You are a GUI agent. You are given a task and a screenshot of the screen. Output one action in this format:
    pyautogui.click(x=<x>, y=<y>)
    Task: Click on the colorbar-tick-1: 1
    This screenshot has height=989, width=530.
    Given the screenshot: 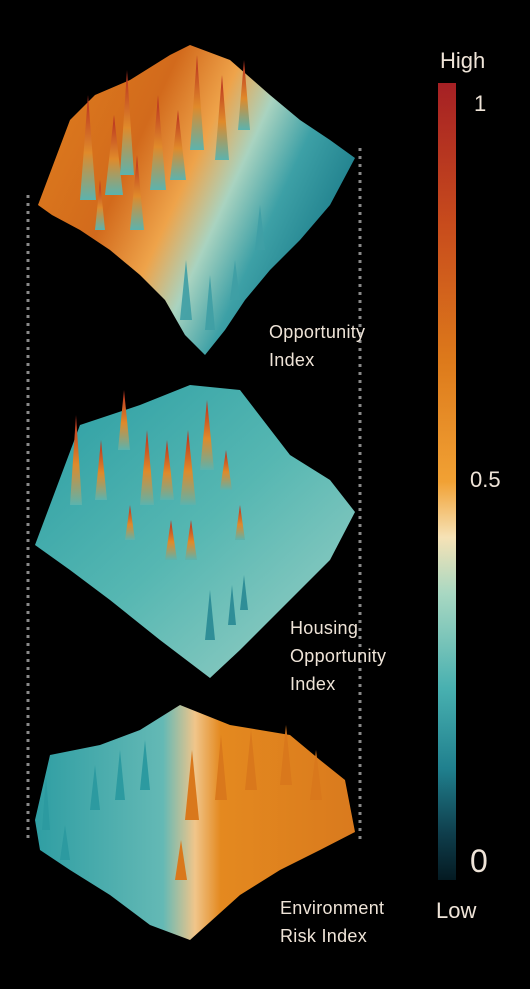 What is the action you would take?
    pyautogui.click(x=480, y=103)
    